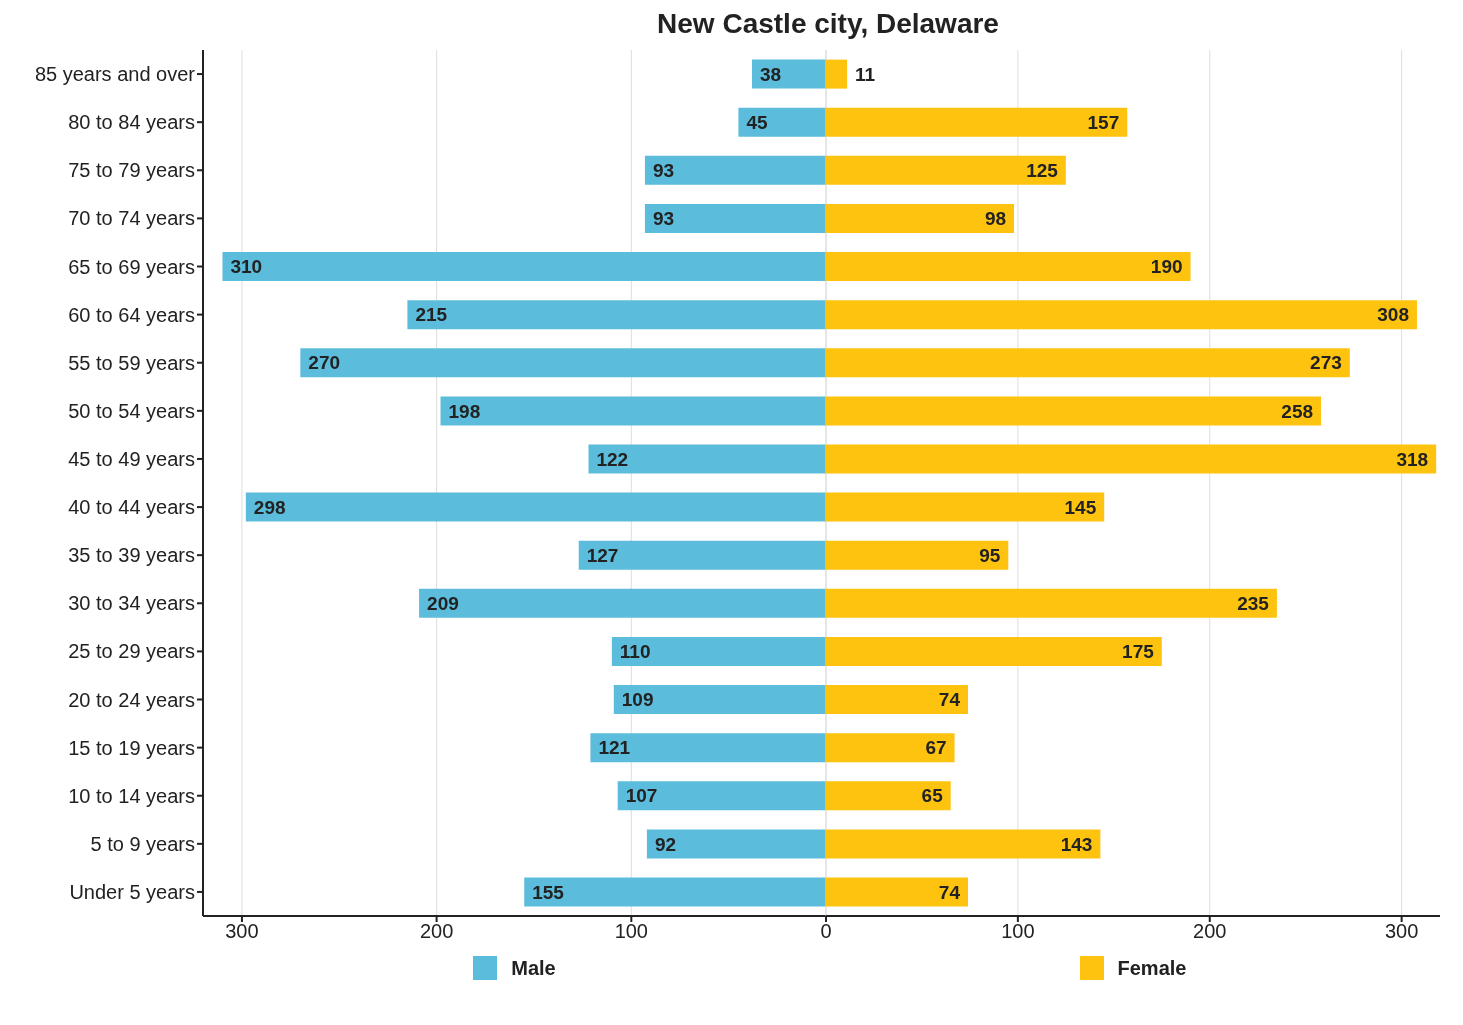  I want to click on data-label: 127, so click(602, 555).